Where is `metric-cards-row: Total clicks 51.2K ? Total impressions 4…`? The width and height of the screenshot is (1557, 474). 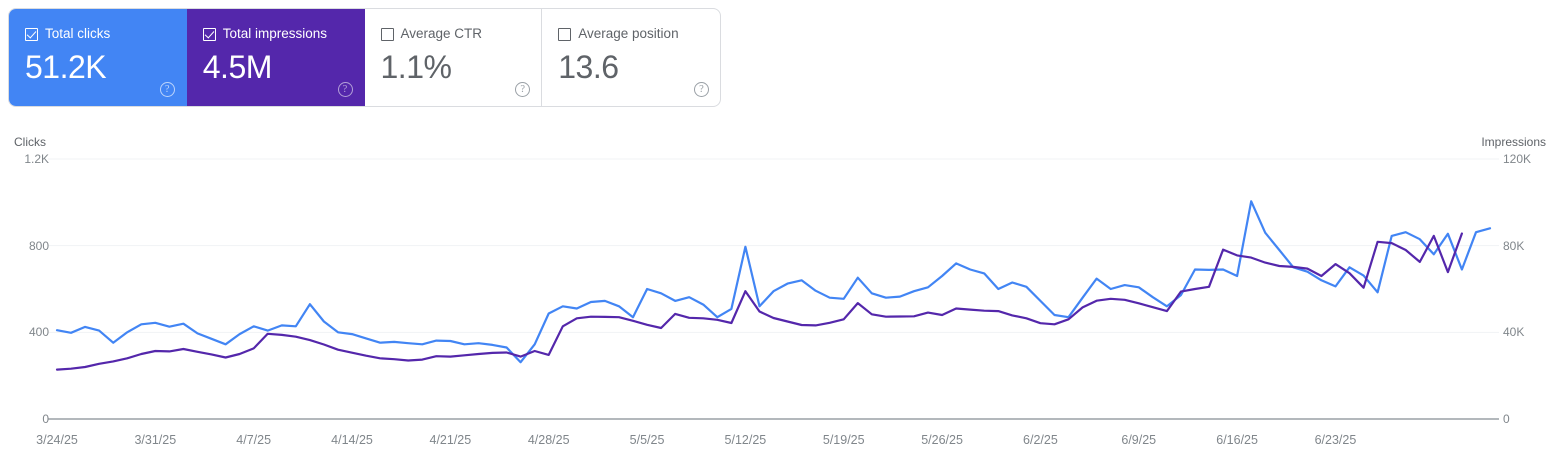
metric-cards-row: Total clicks 51.2K ? Total impressions 4… is located at coordinates (364, 57).